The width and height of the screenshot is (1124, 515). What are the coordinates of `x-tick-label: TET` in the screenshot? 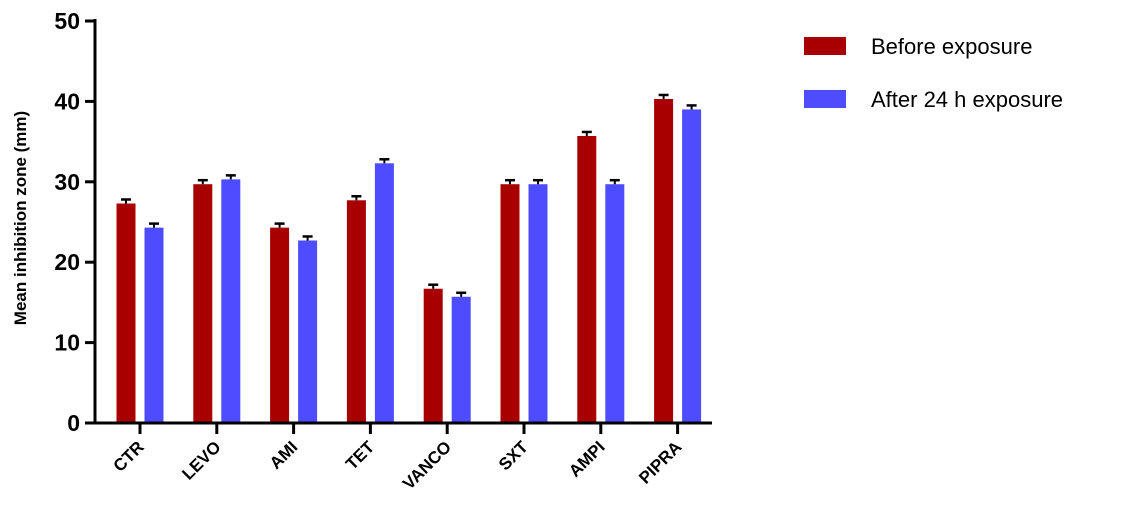 It's located at (360, 455).